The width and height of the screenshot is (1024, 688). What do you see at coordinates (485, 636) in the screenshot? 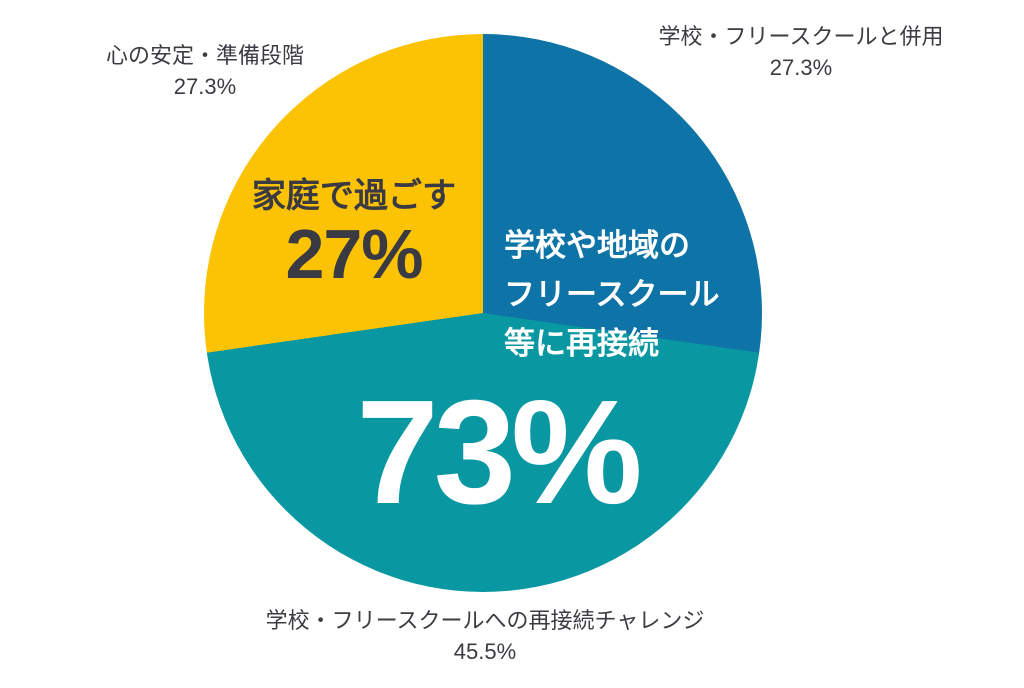
I see `slice-label-reconnect-challenge: 学校・フリースクールへの再接続チャレンジ 45.5%` at bounding box center [485, 636].